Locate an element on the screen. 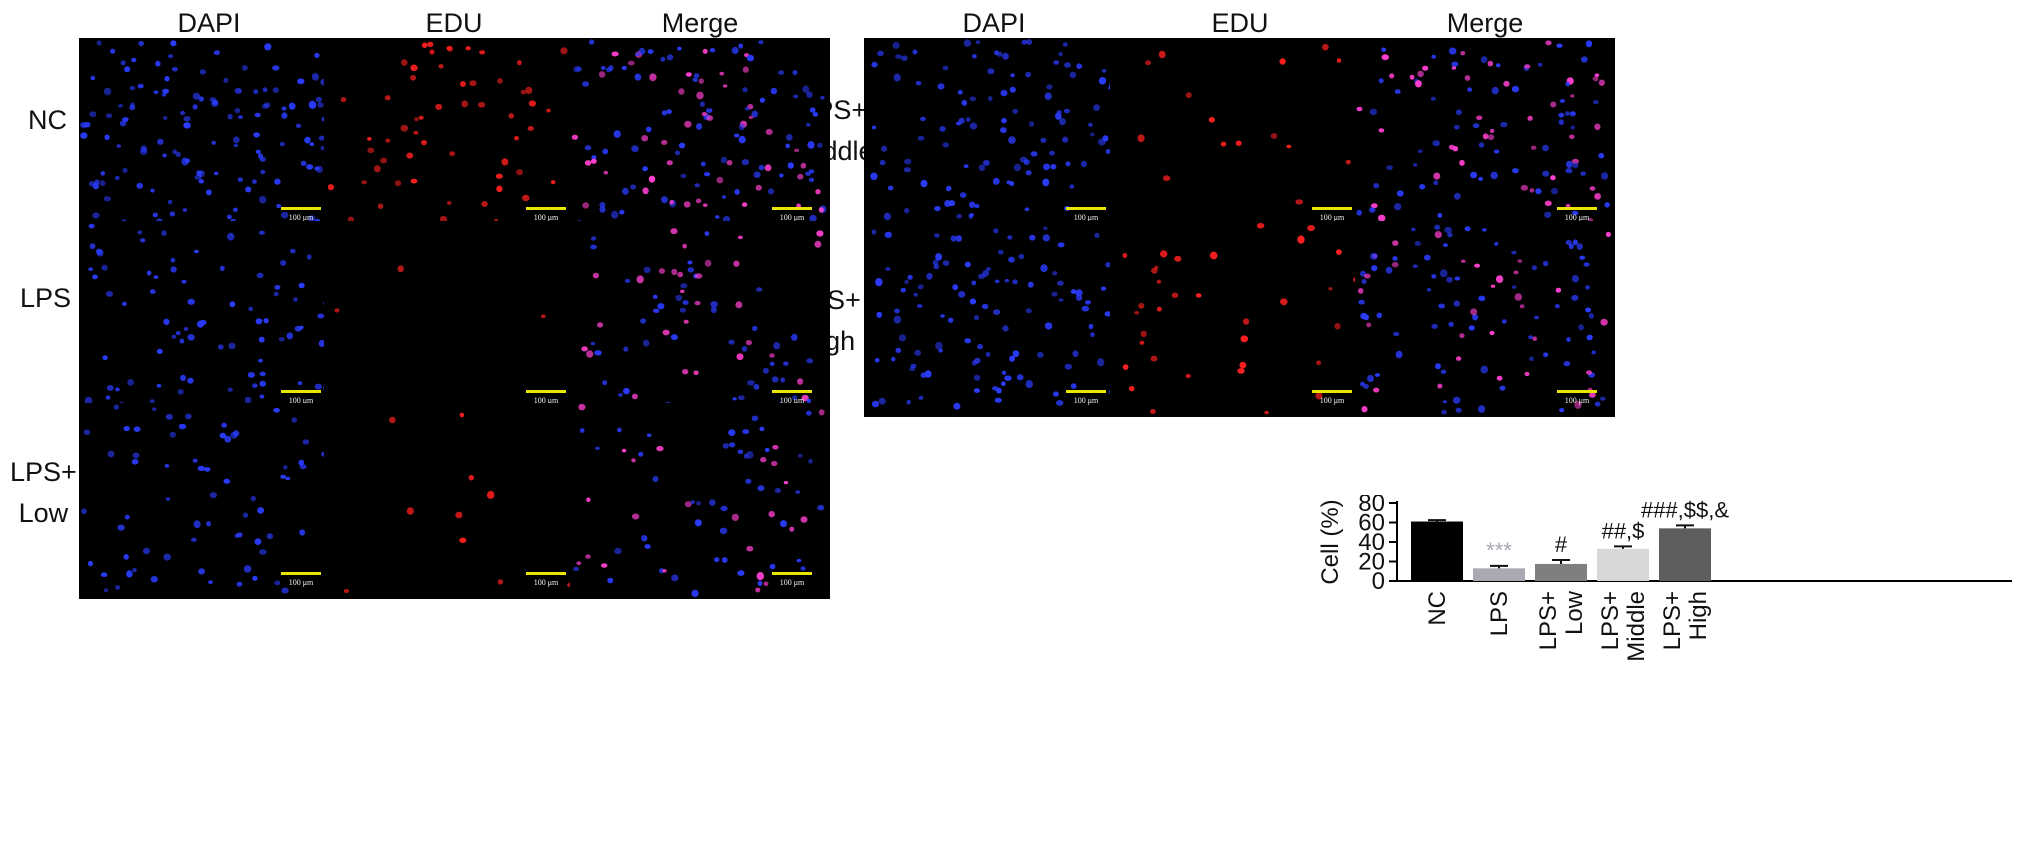 This screenshot has width=2032, height=868. x-tick-label-2: LPS+ Low is located at coordinates (1561, 620).